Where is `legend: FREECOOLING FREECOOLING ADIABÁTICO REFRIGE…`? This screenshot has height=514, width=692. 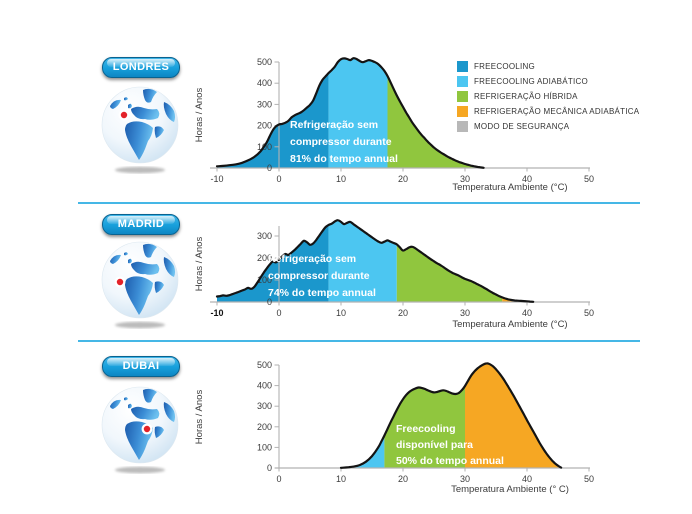 legend: FREECOOLING FREECOOLING ADIABÁTICO REFRIGE… is located at coordinates (548, 98).